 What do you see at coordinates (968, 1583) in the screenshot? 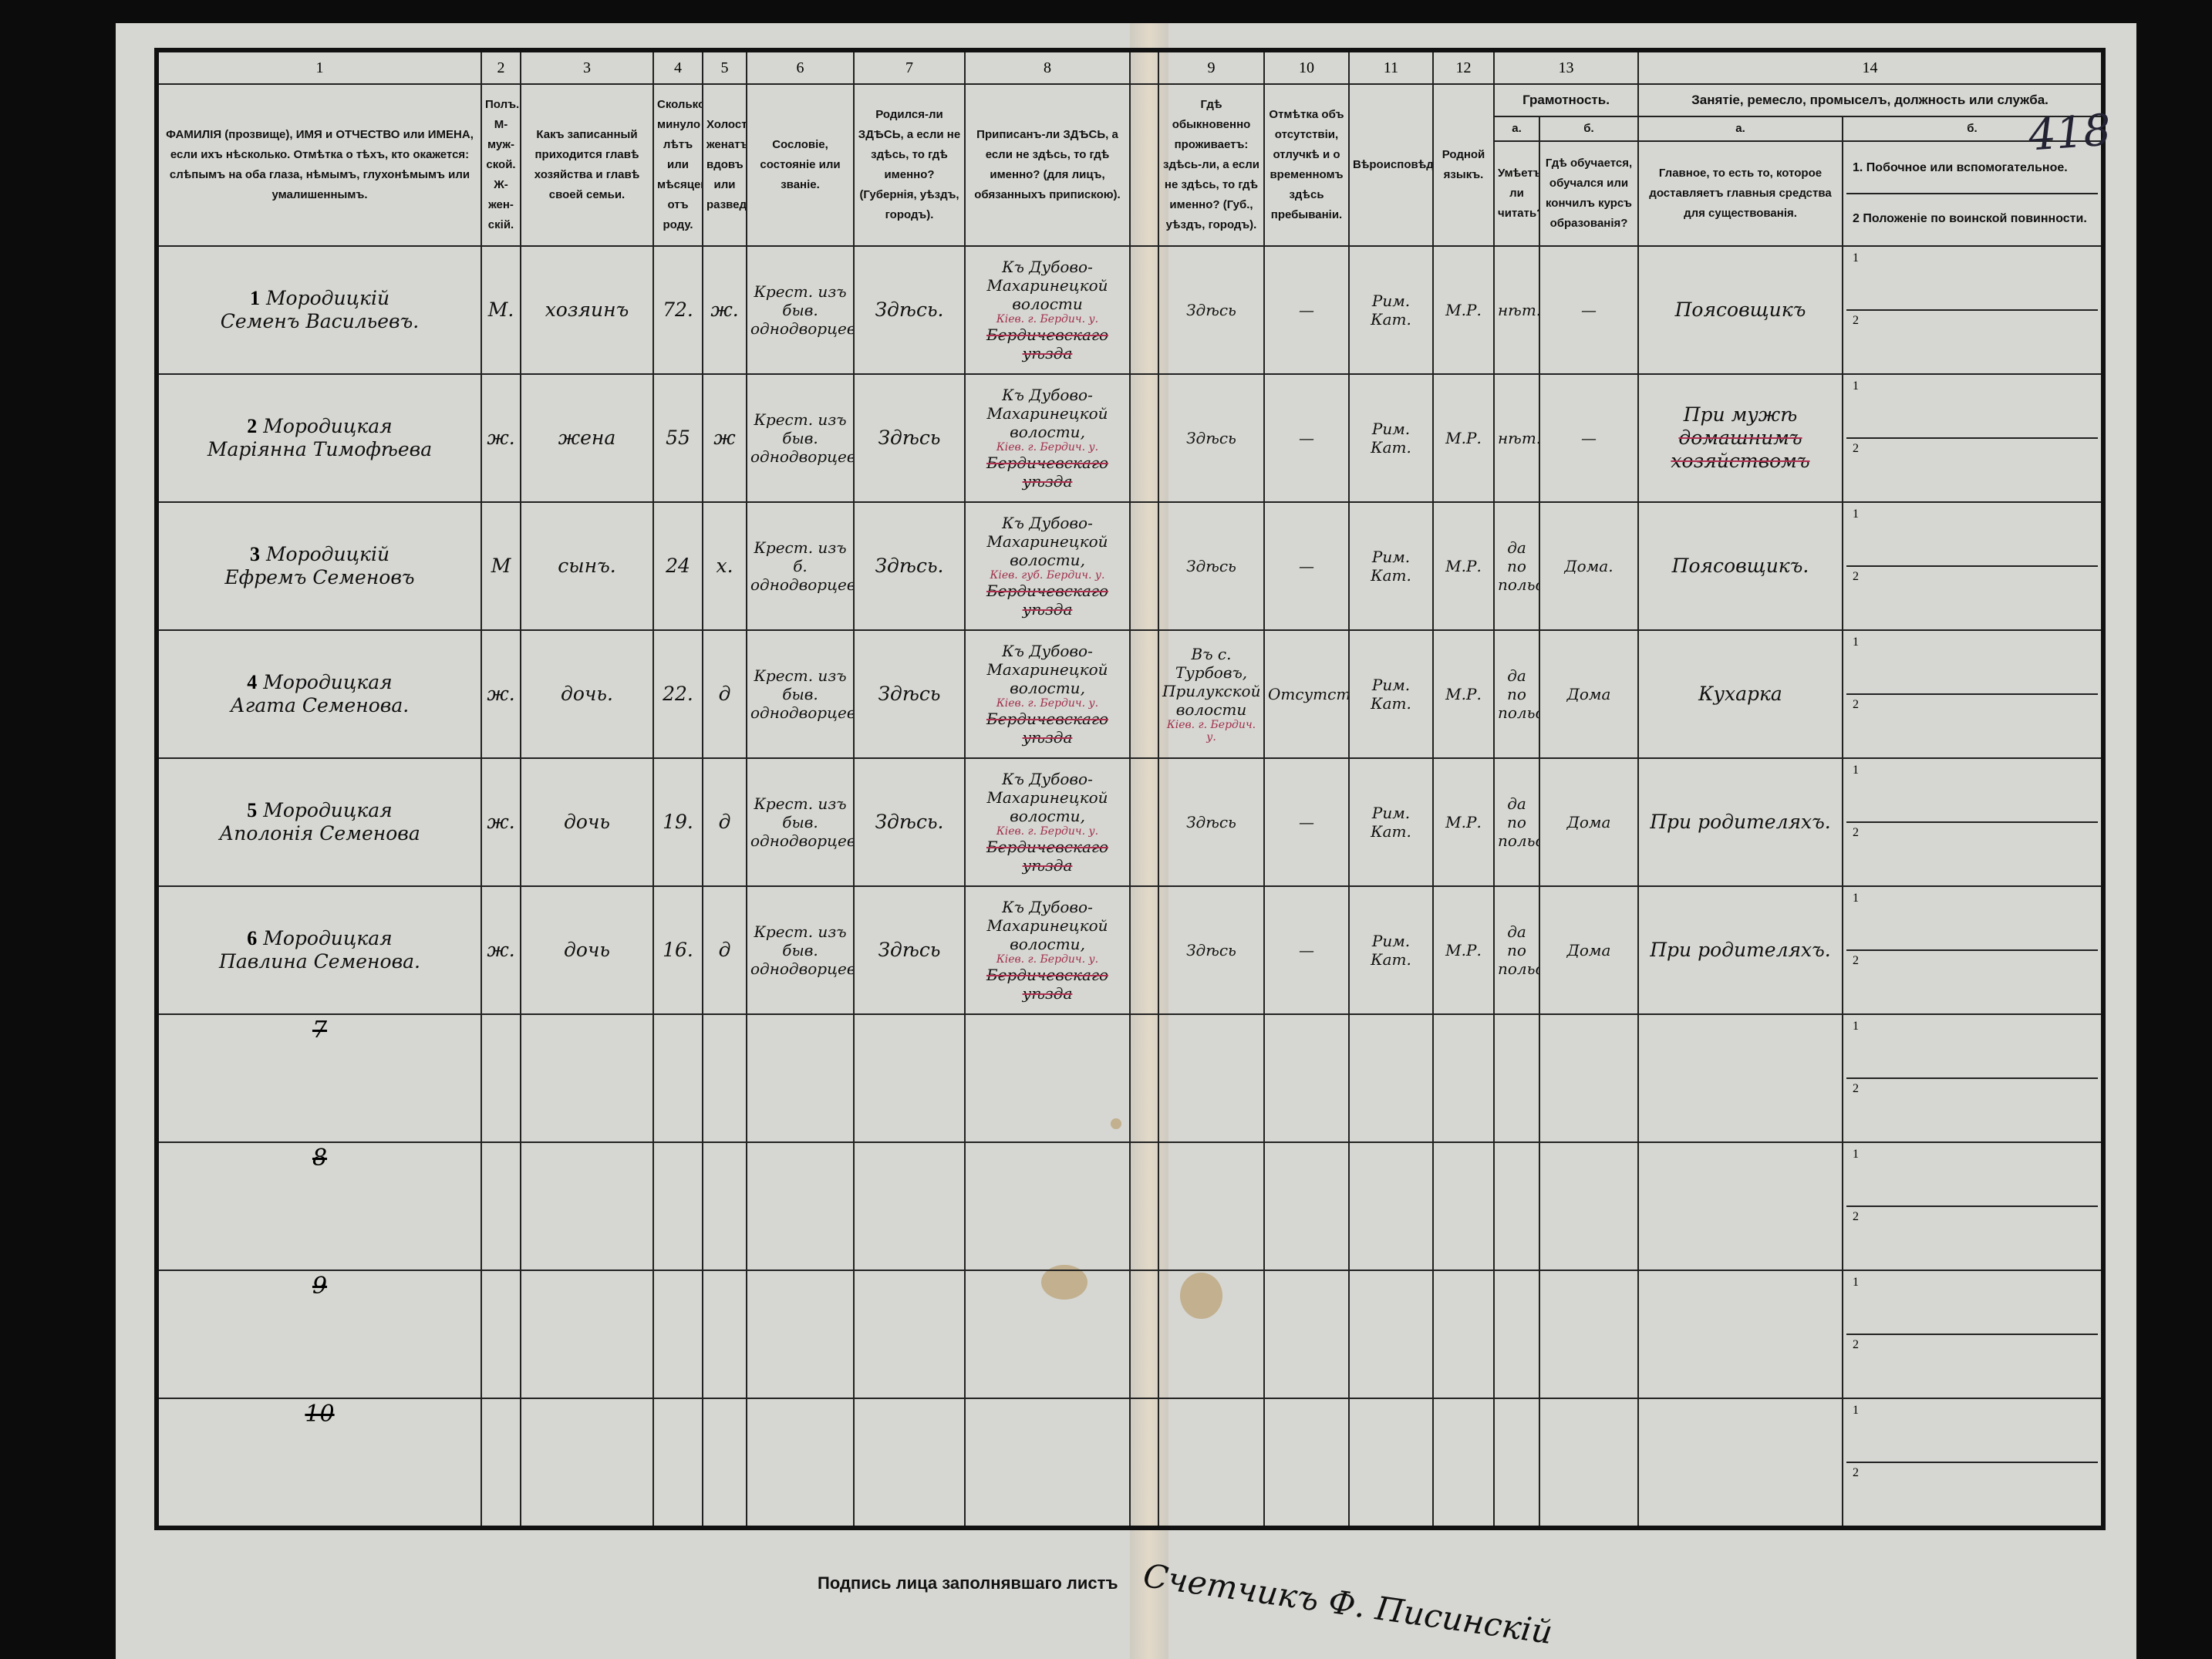
I see `signature-label: Подпись лица заполнявшаго листъ` at bounding box center [968, 1583].